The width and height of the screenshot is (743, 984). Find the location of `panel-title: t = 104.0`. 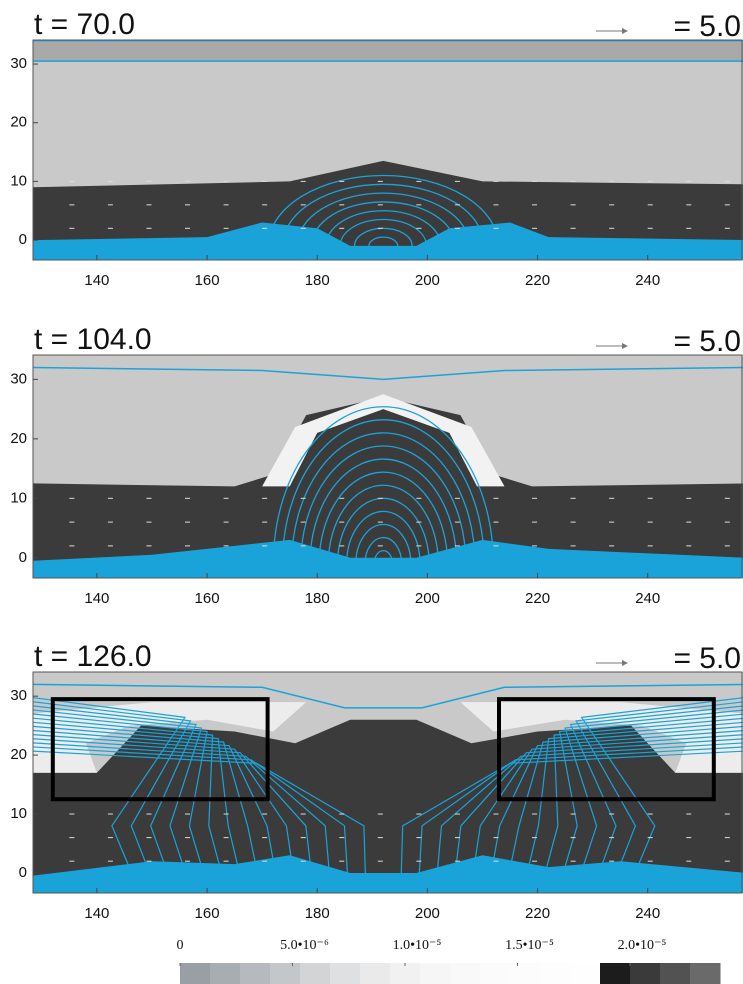

panel-title: t = 104.0 is located at coordinates (93, 339).